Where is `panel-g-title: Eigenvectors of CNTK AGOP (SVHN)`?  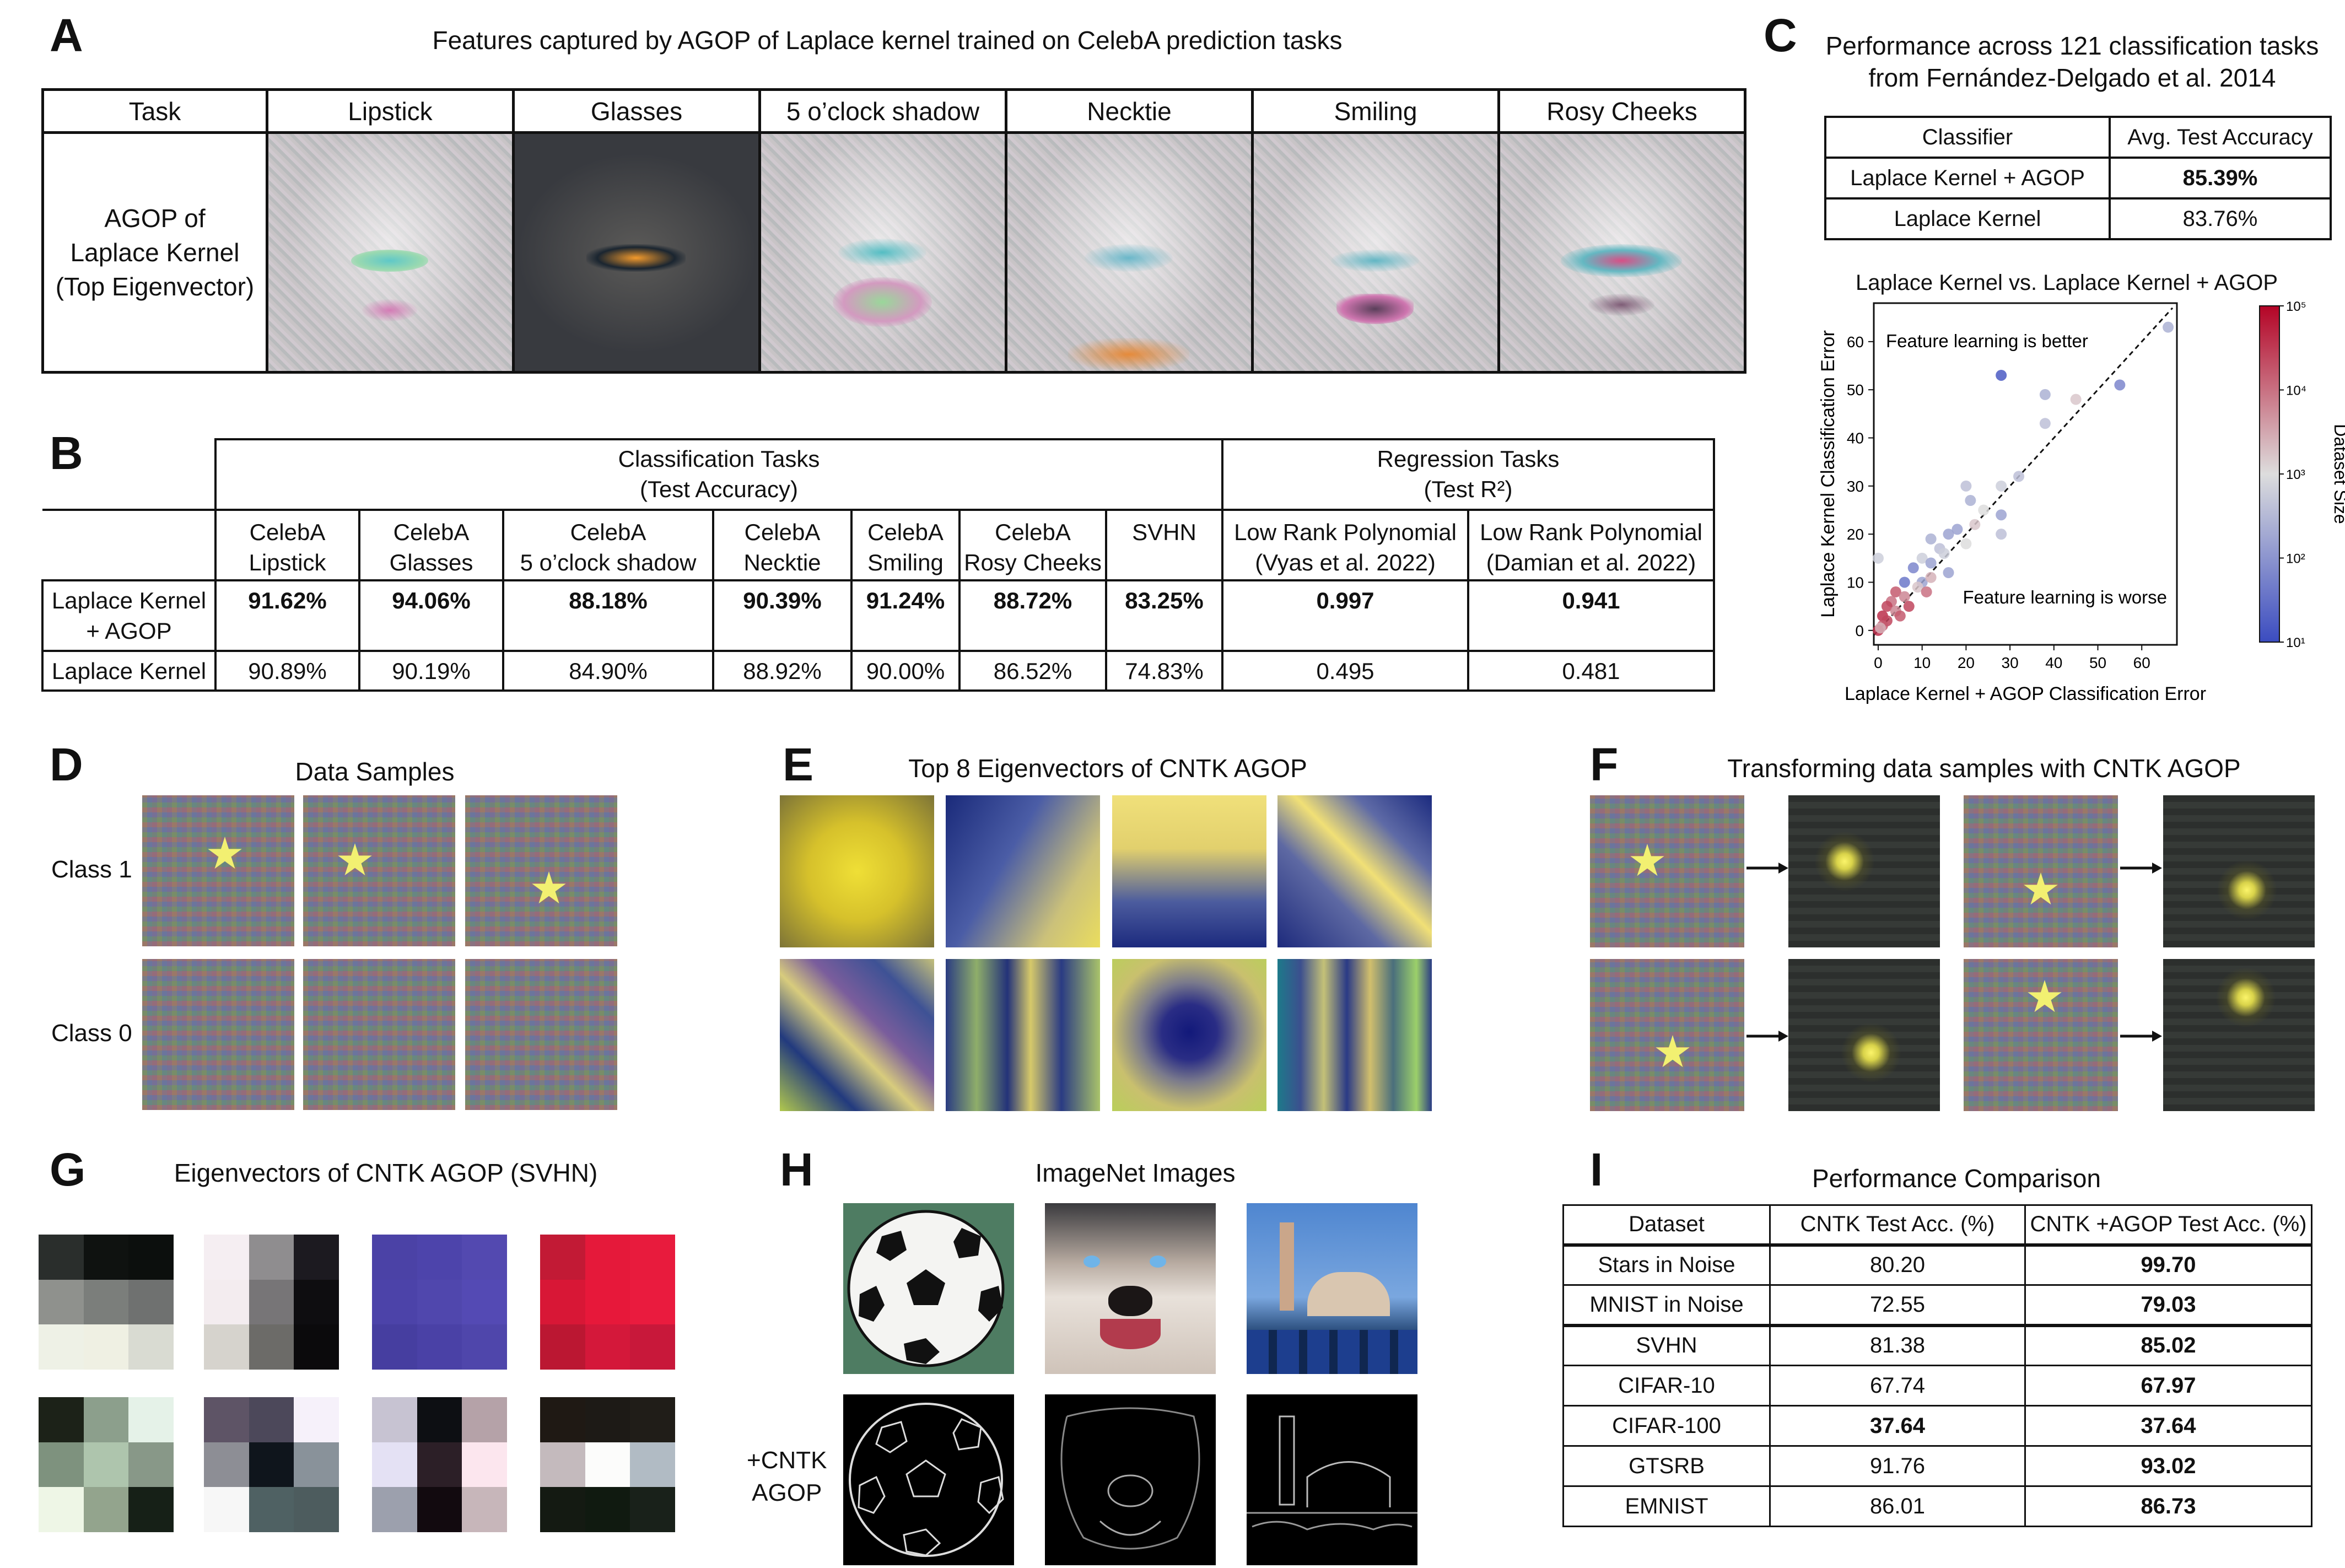
panel-g-title: Eigenvectors of CNTK AGOP (SVHN) is located at coordinates (386, 1173).